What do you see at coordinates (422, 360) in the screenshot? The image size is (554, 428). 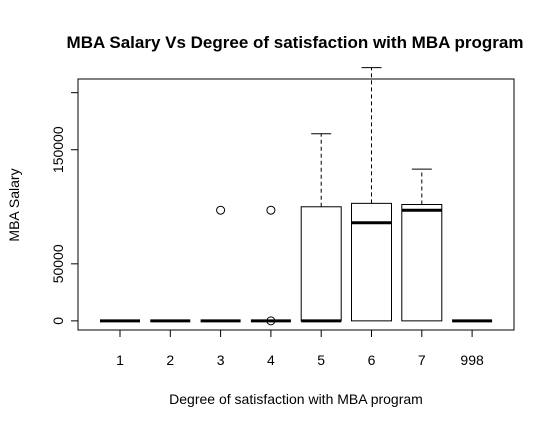 I see `x-tick-label: 7` at bounding box center [422, 360].